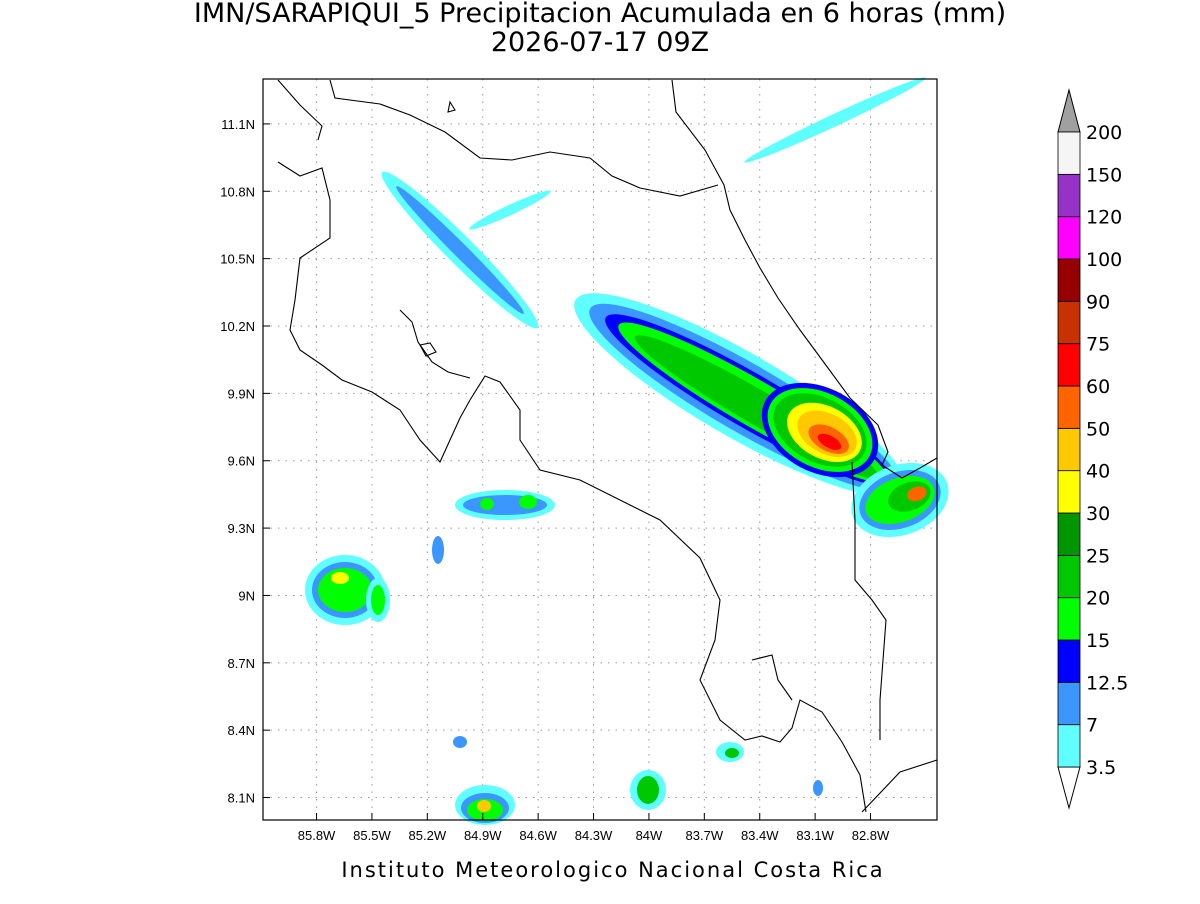  What do you see at coordinates (1098, 429) in the screenshot?
I see `colorbar-label: 50` at bounding box center [1098, 429].